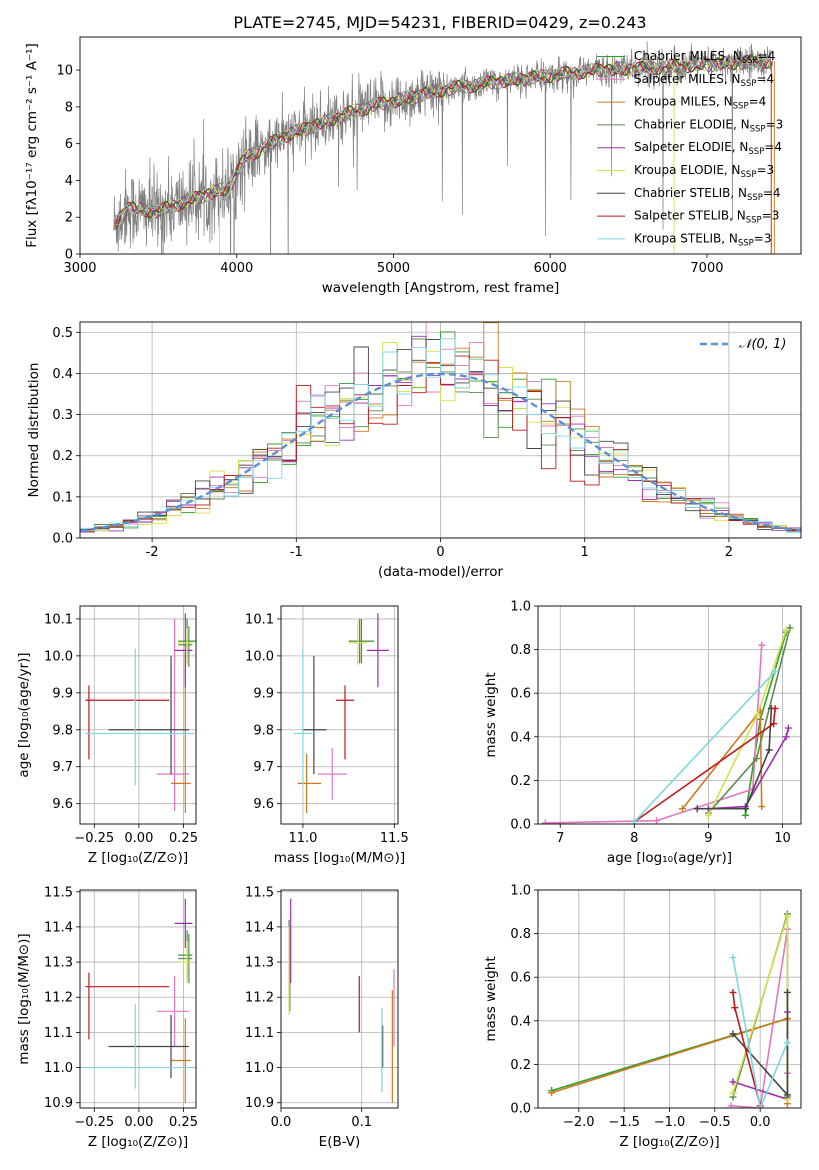  Describe the element at coordinates (79, 268) in the screenshot. I see `x-tick-label: 3000` at that location.